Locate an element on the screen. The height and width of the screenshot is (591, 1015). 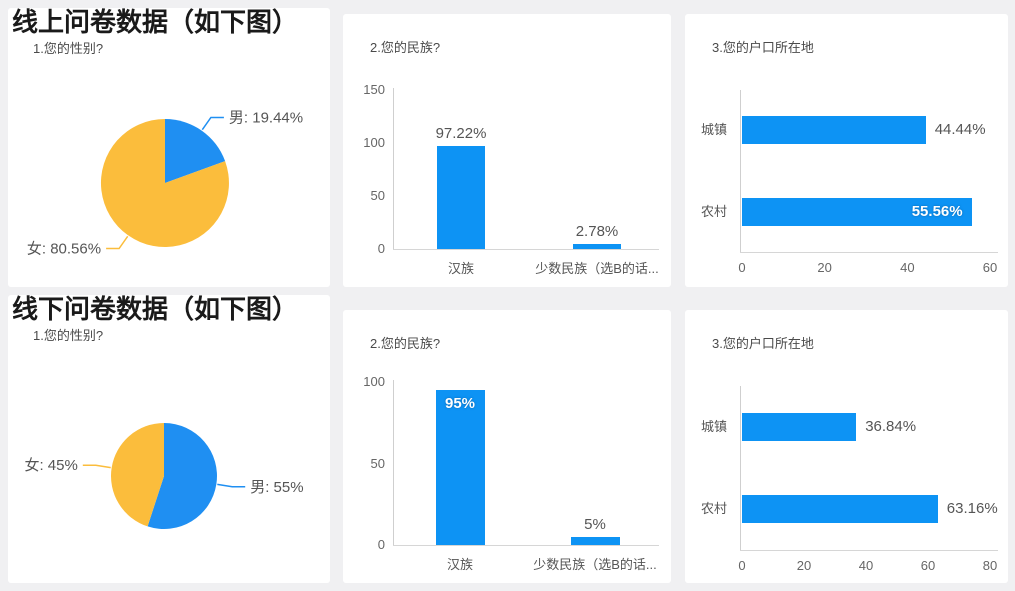
pie-slice-label-1: 女: 80.56% is located at coordinates (64, 249).